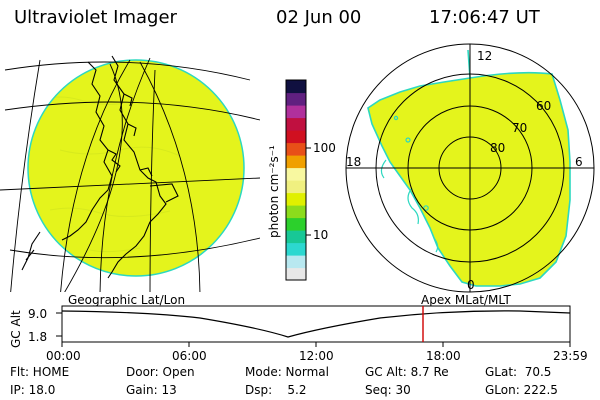 The width and height of the screenshot is (600, 400). I want to click on ip-value: IP: 18.0, so click(33, 390).